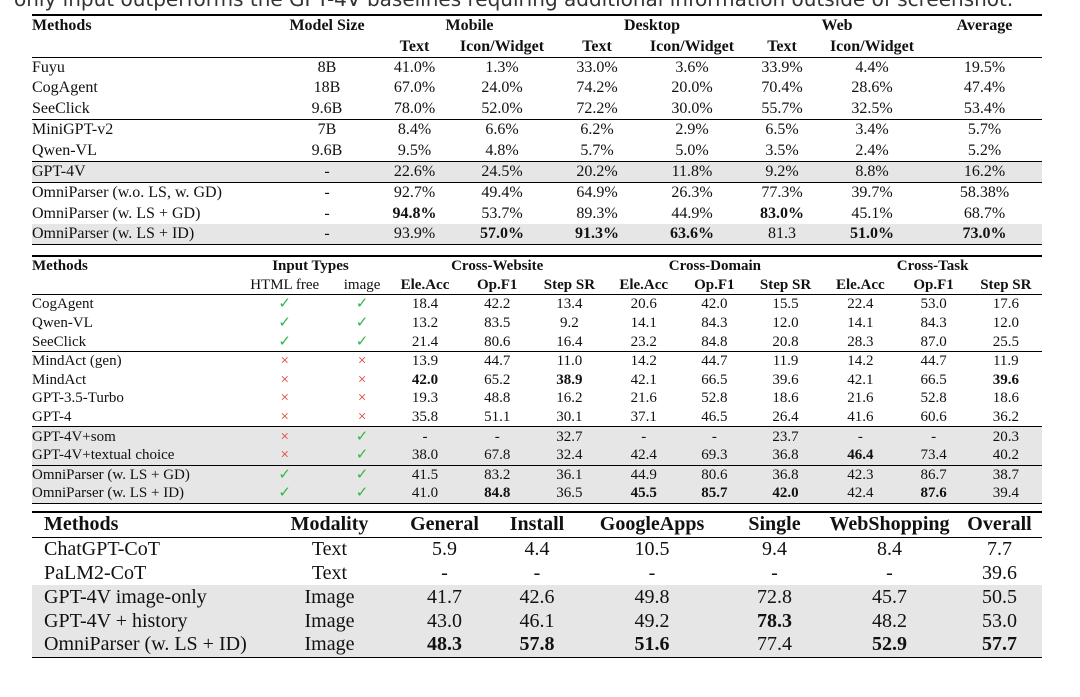 The width and height of the screenshot is (1080, 697). I want to click on score-cell: 3.4%, so click(872, 129).